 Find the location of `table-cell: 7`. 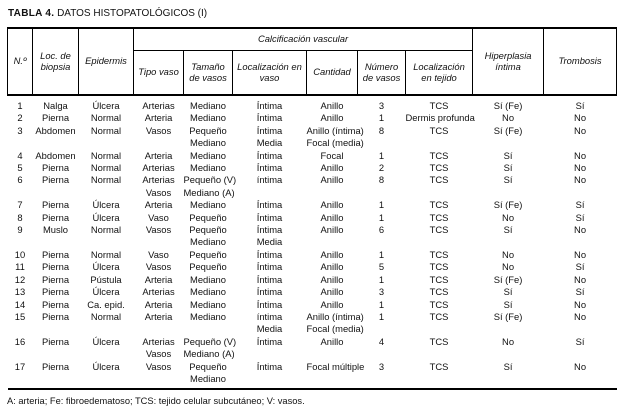

table-cell: 7 is located at coordinates (20, 205).